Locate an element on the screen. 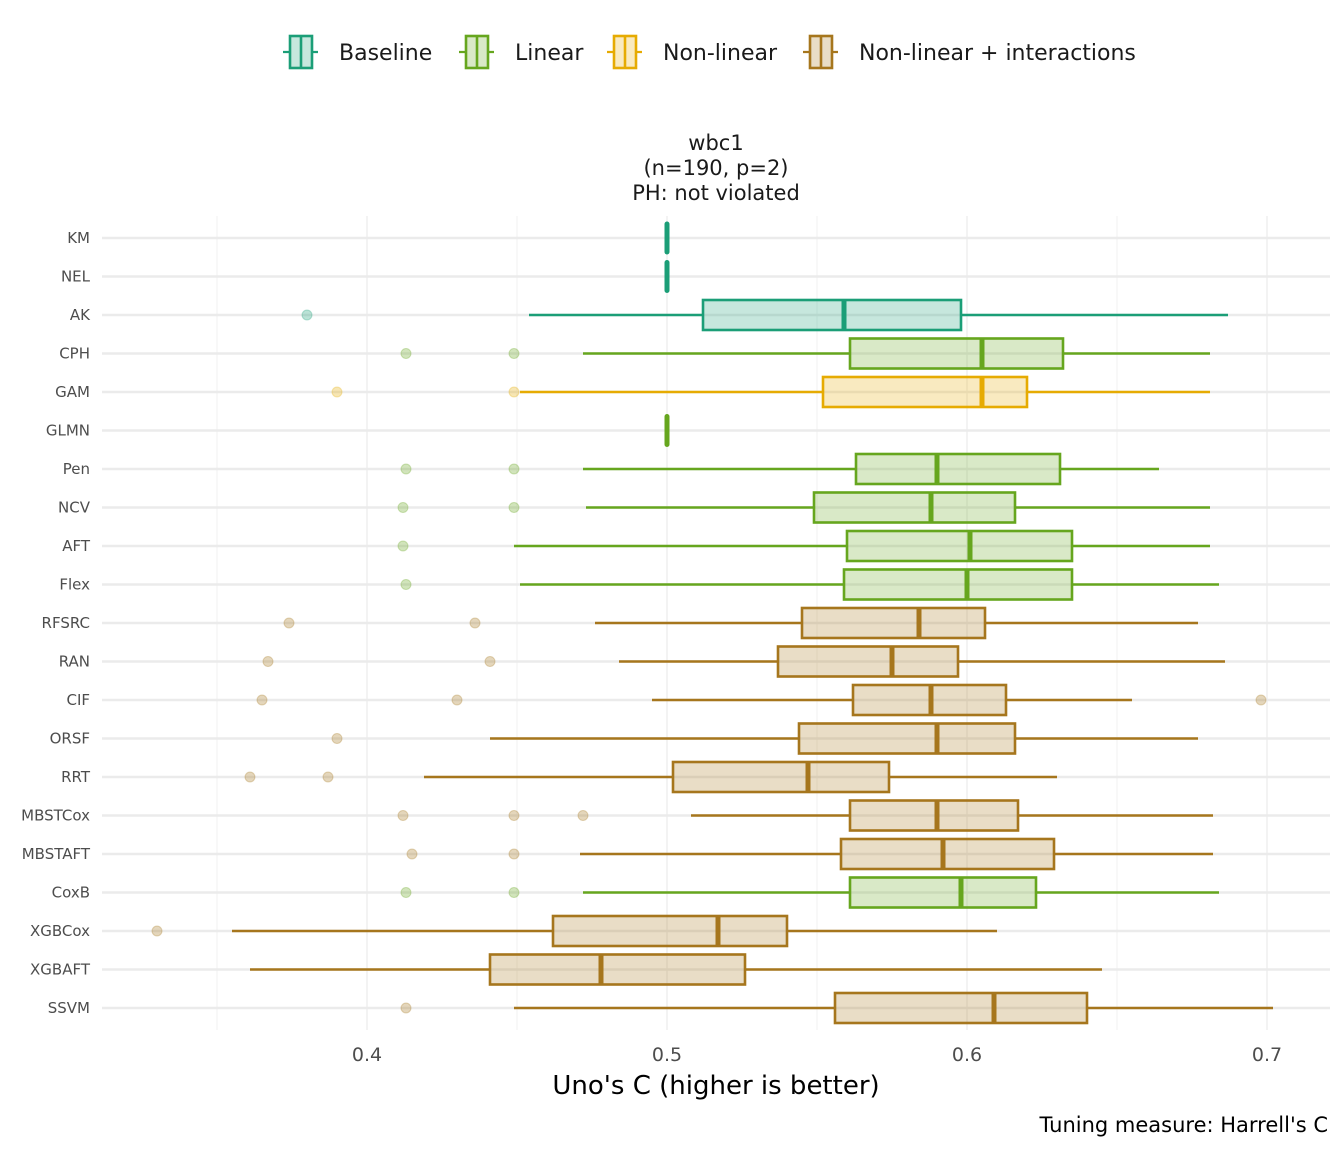 The image size is (1344, 1152). title-line-ph: PH: not violated is located at coordinates (716, 193).